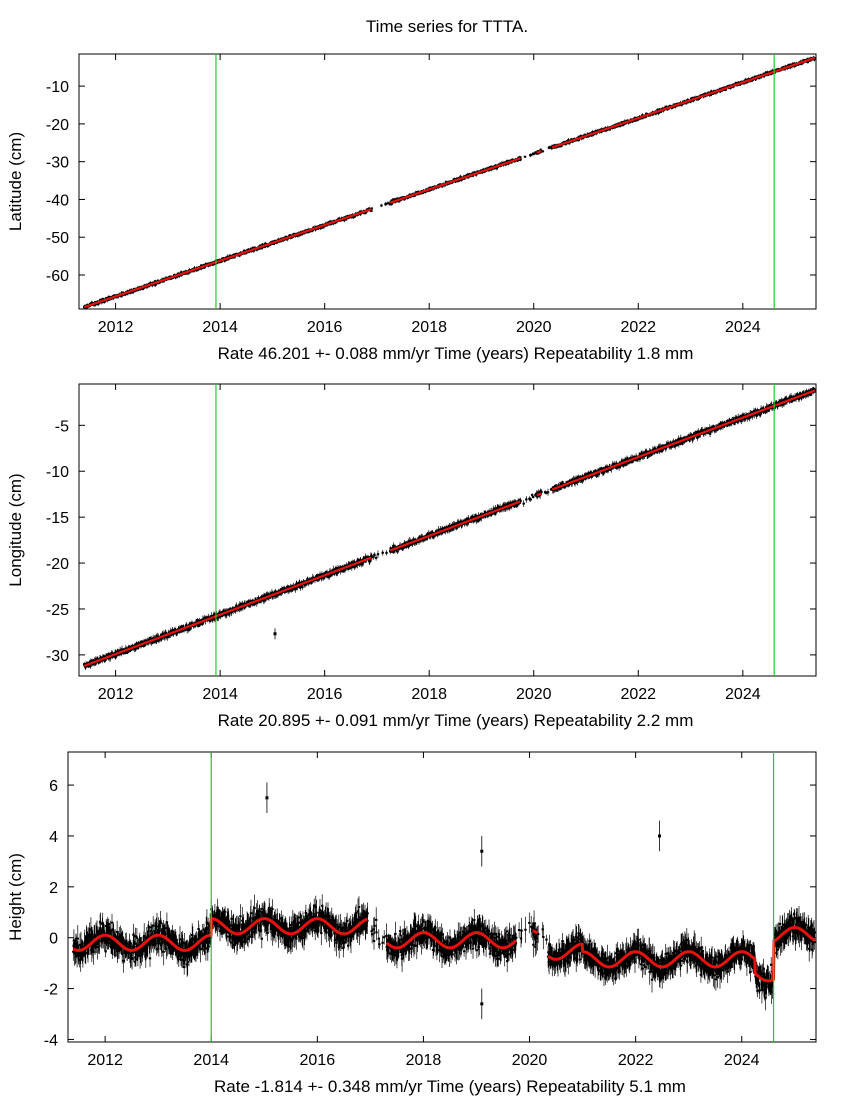 The height and width of the screenshot is (1100, 850). What do you see at coordinates (57, 610) in the screenshot?
I see `y-tick-label: -25` at bounding box center [57, 610].